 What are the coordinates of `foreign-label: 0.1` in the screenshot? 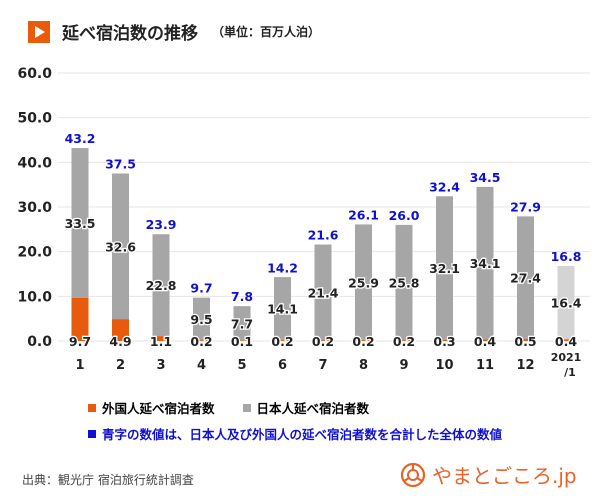 It's located at (242, 341).